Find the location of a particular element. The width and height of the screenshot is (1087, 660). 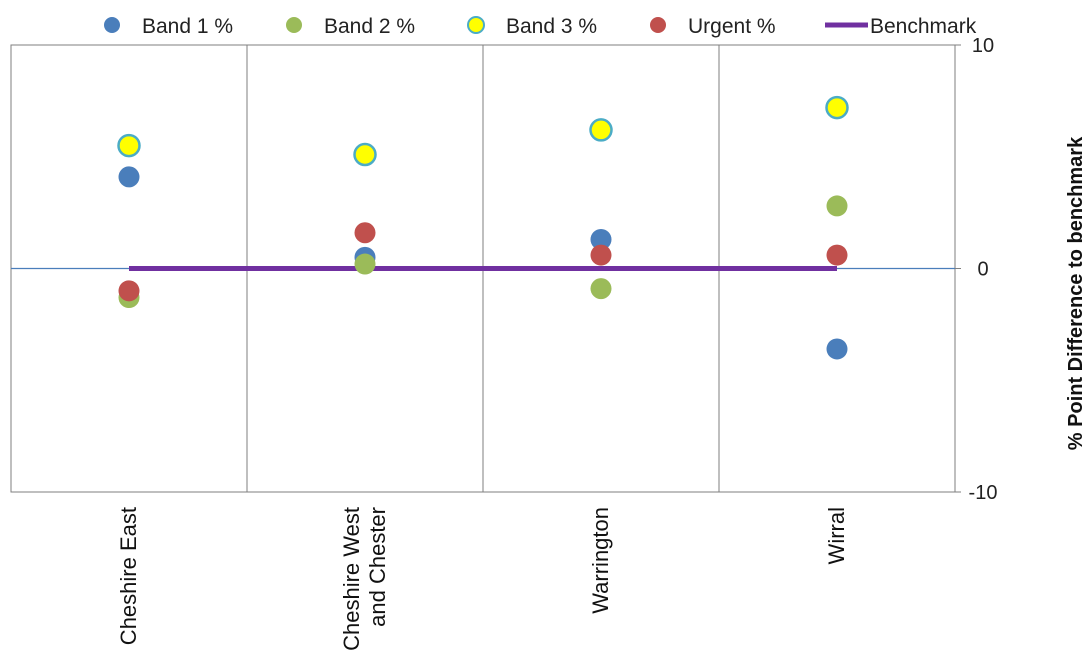

legend-label-benchmark: Benchmark is located at coordinates (923, 26).